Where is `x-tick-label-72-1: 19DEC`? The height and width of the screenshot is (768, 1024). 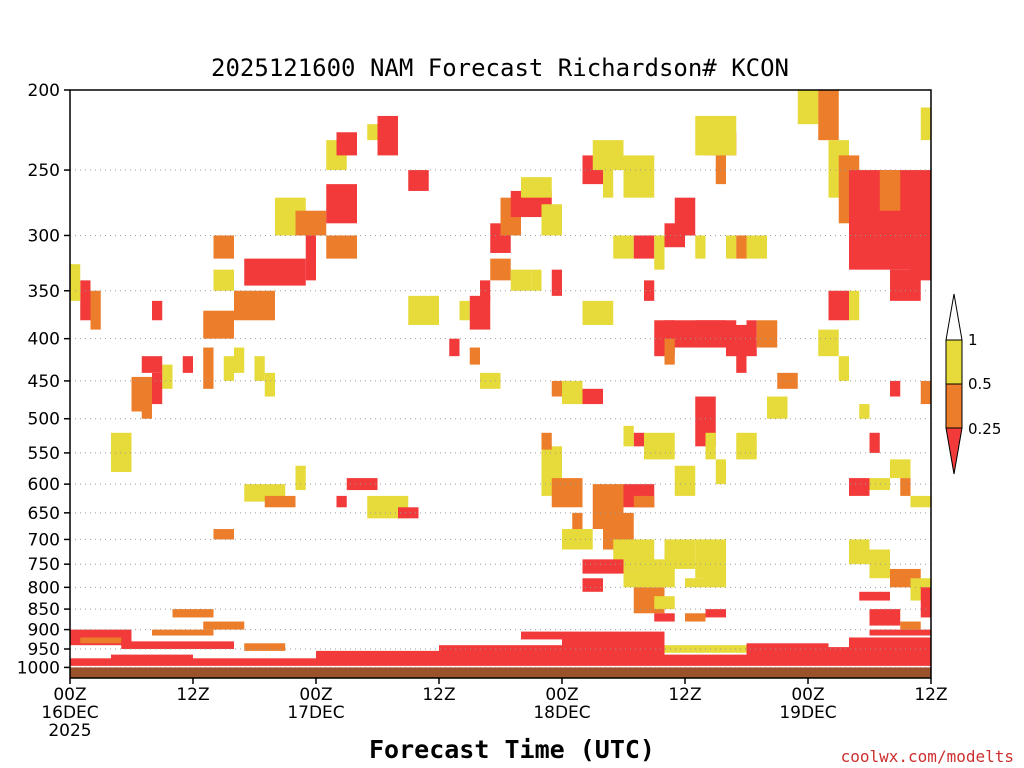
x-tick-label-72-1: 19DEC is located at coordinates (807, 713).